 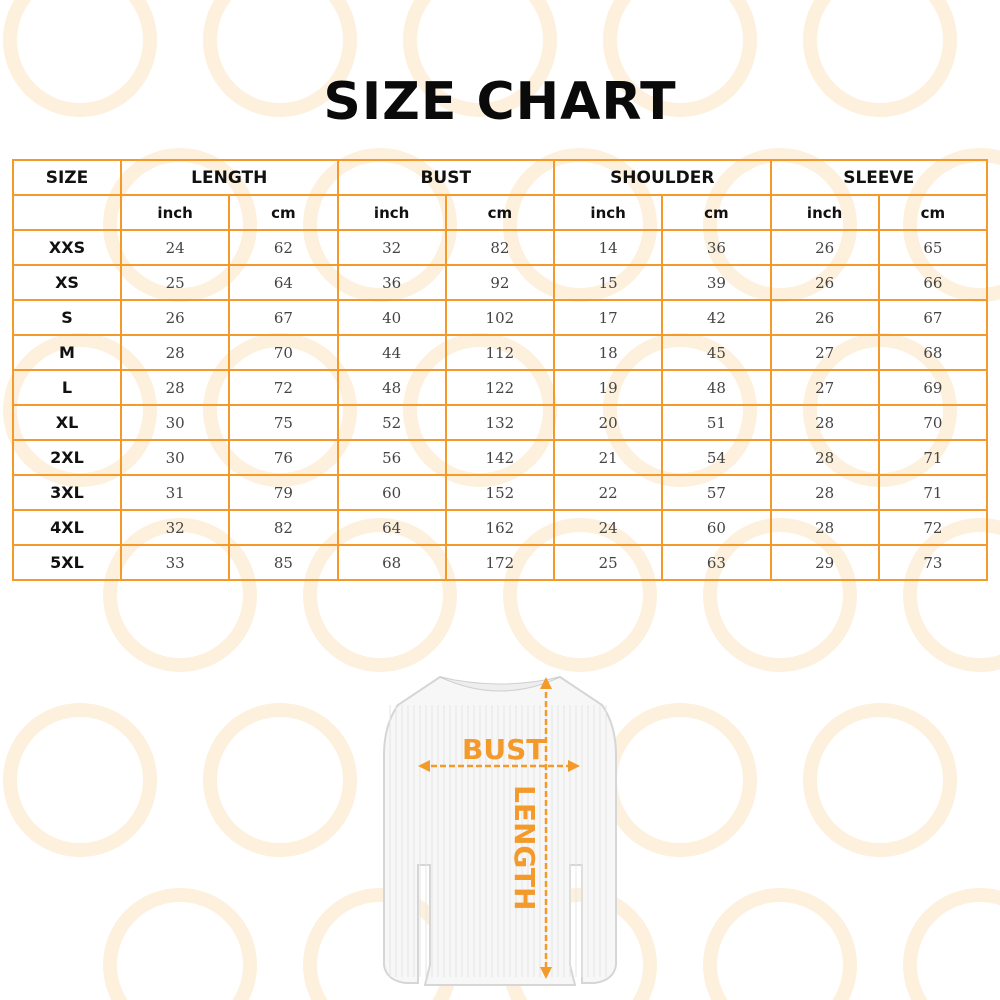 I want to click on measurement-cell: 152, so click(x=500, y=492).